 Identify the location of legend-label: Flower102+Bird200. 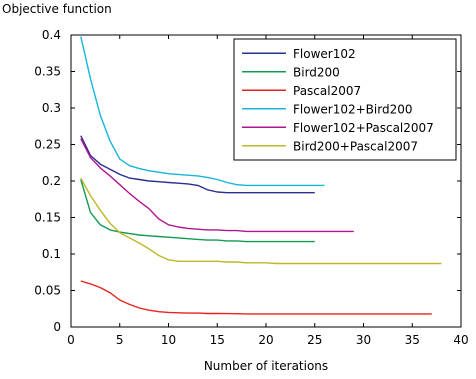
(352, 109).